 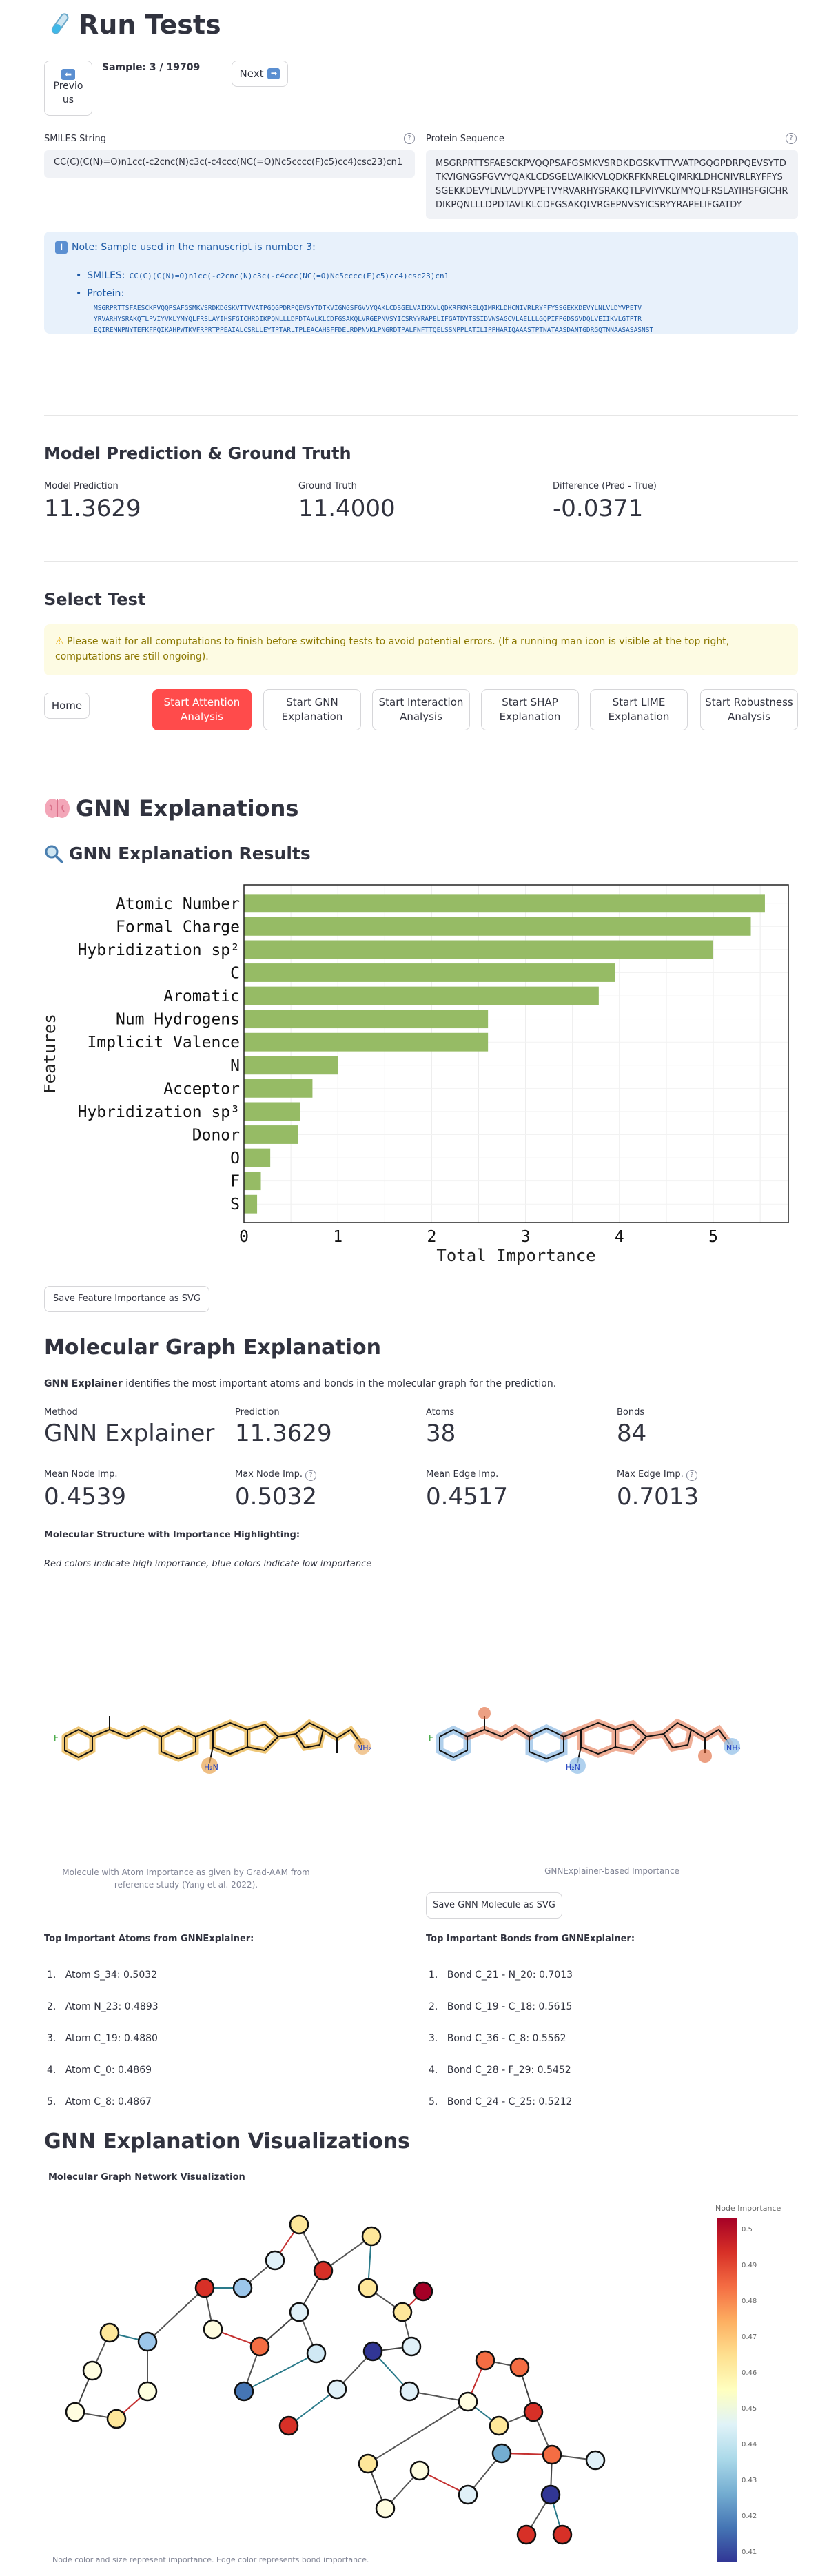 I want to click on colorbar-tick: 0.47, so click(x=749, y=2337).